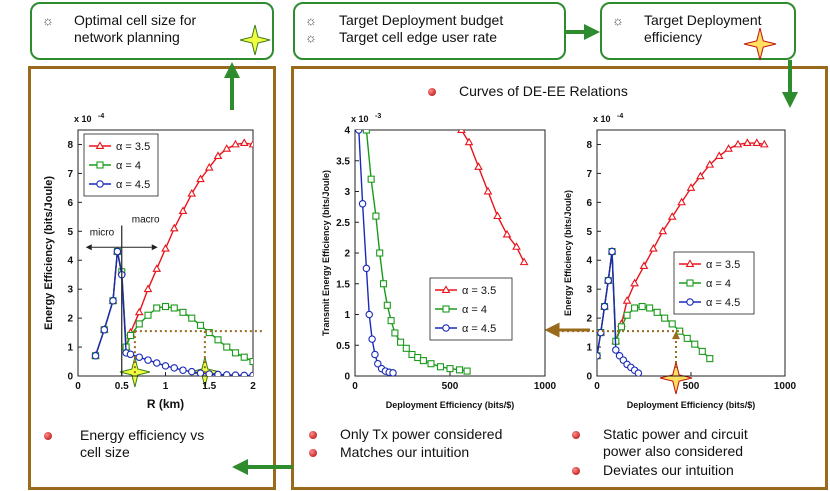  What do you see at coordinates (568, 253) in the screenshot?
I see `y-axis-label: Energy Efficiency (bits/Joule)` at bounding box center [568, 253].